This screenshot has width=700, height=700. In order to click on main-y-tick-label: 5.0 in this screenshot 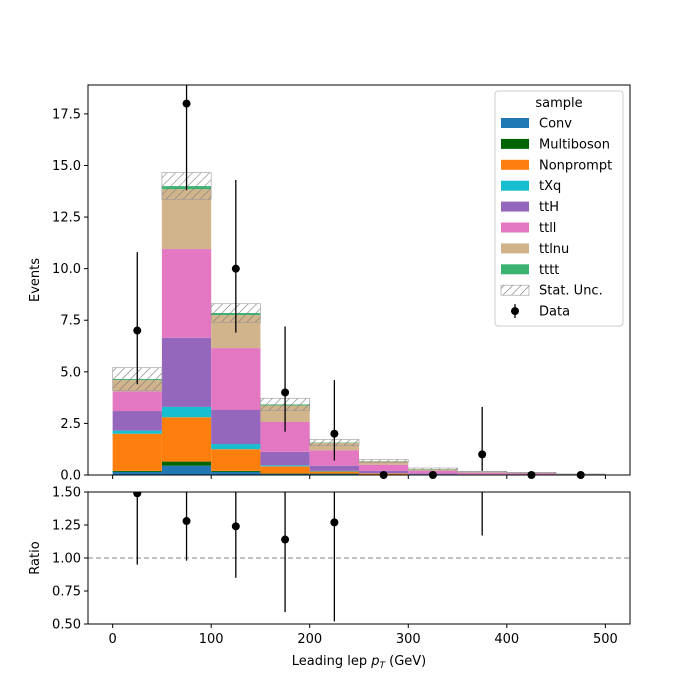, I will do `click(70, 372)`.